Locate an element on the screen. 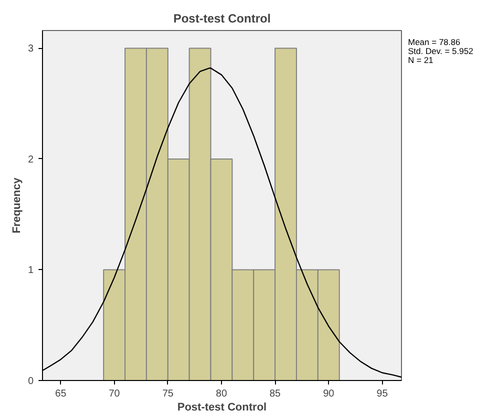 Image resolution: width=478 pixels, height=416 pixels. text: Std. Dev. = 5.952 is located at coordinates (441, 51).